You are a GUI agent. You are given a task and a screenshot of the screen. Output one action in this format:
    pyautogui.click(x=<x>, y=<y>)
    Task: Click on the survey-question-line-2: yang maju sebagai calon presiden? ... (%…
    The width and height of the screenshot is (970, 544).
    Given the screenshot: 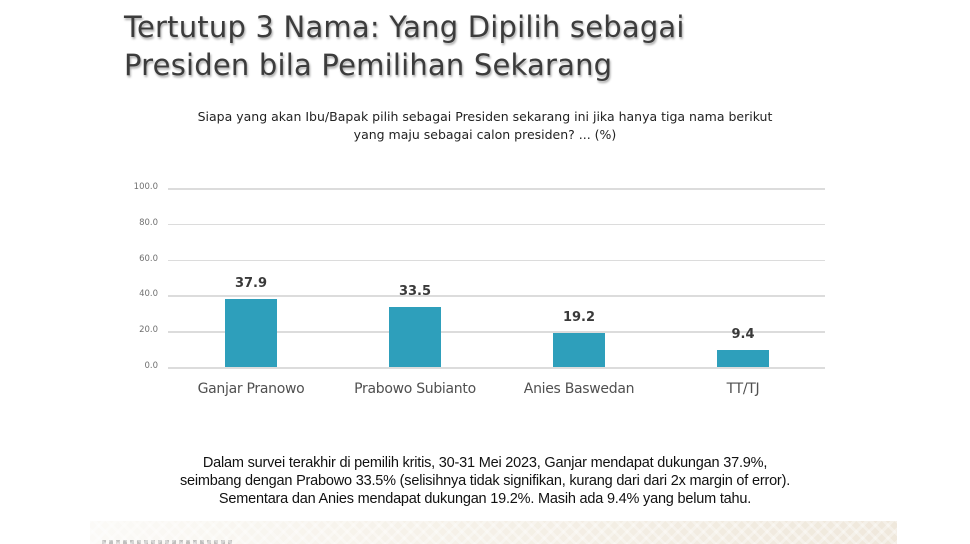 What is the action you would take?
    pyautogui.click(x=485, y=134)
    